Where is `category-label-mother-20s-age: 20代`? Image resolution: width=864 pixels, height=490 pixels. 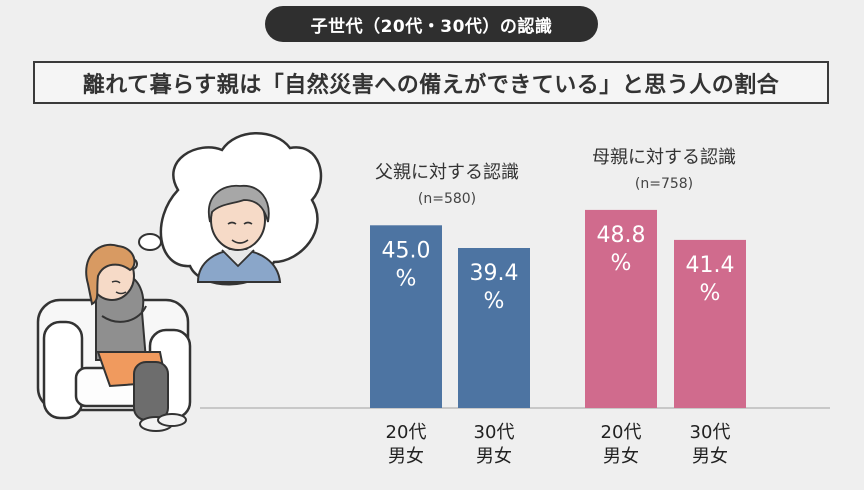
category-label-mother-20s-age: 20代 is located at coordinates (621, 432).